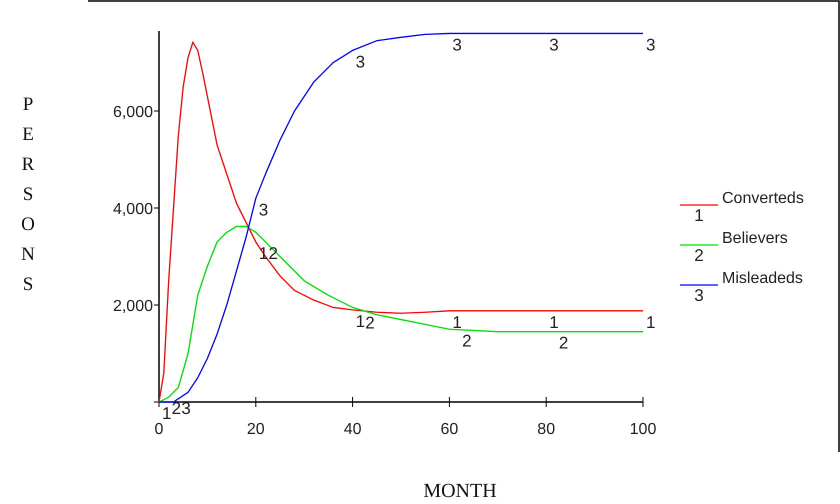  Describe the element at coordinates (133, 209) in the screenshot. I see `y-tick-label: 4,000` at that location.